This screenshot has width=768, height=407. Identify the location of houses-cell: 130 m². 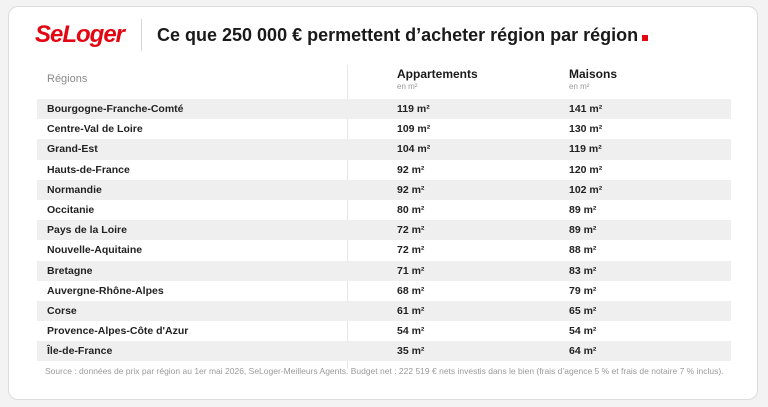
(586, 129).